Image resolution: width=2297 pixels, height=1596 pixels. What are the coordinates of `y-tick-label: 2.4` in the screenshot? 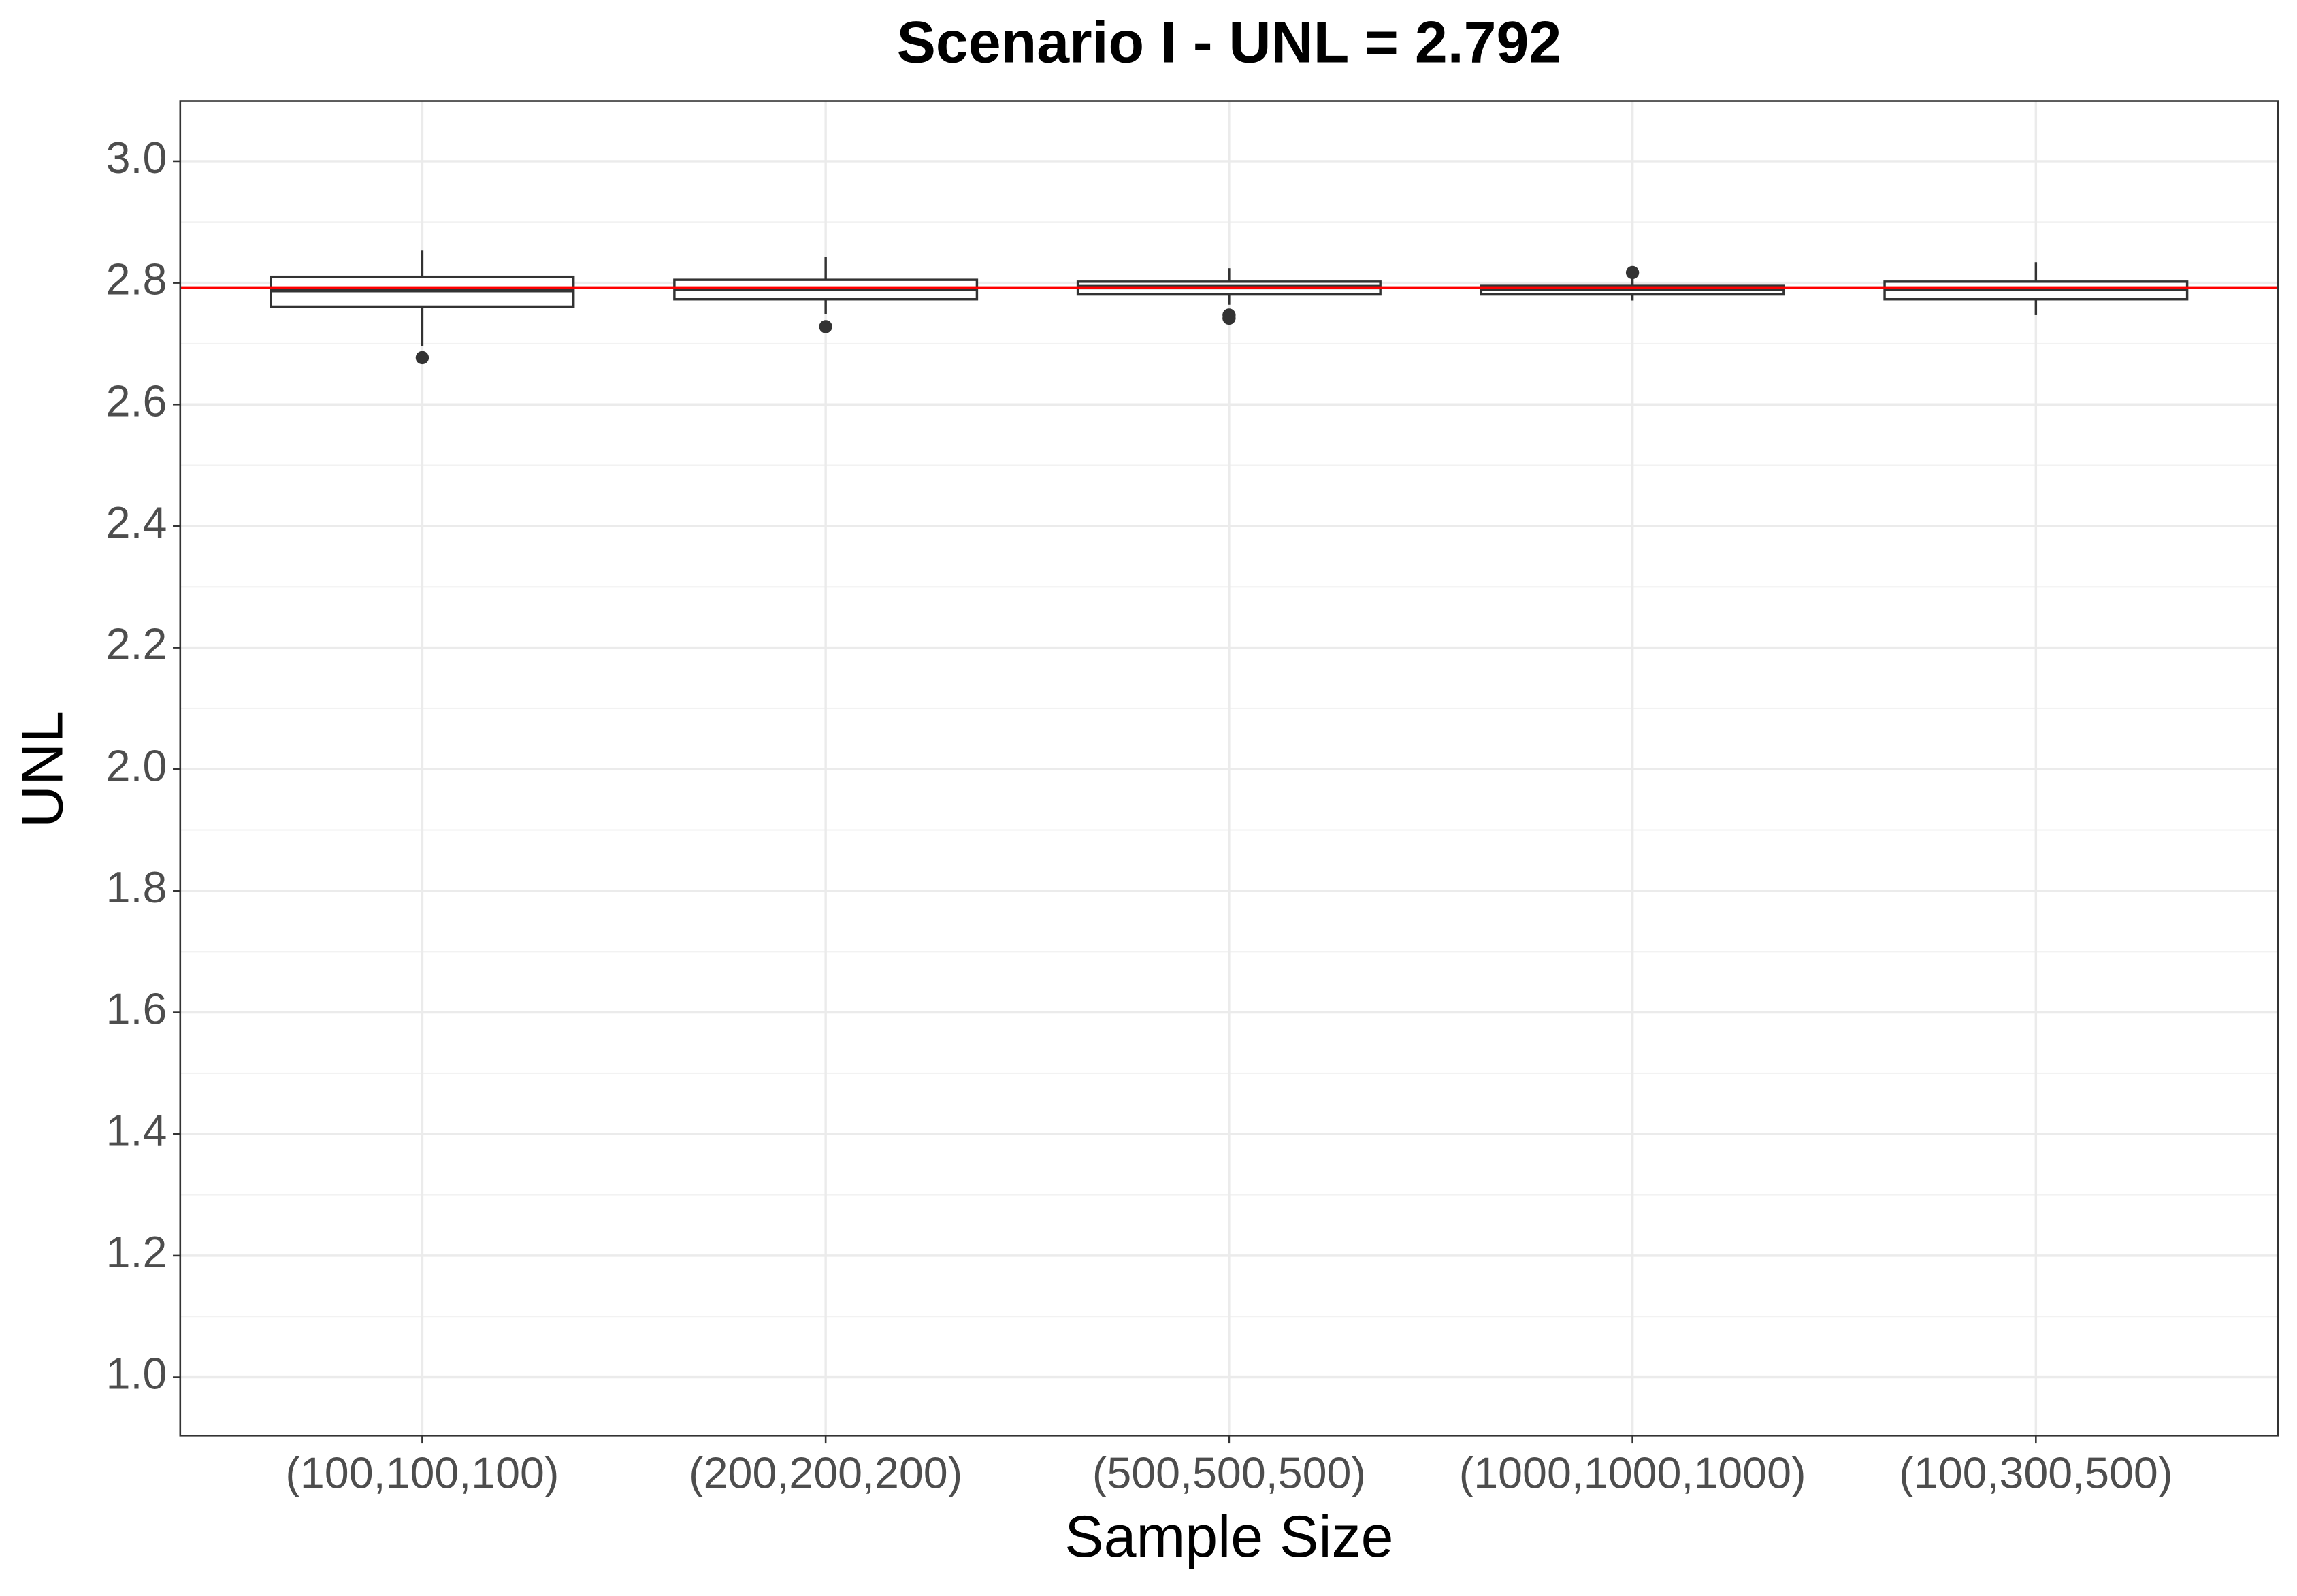 It's located at (136, 522).